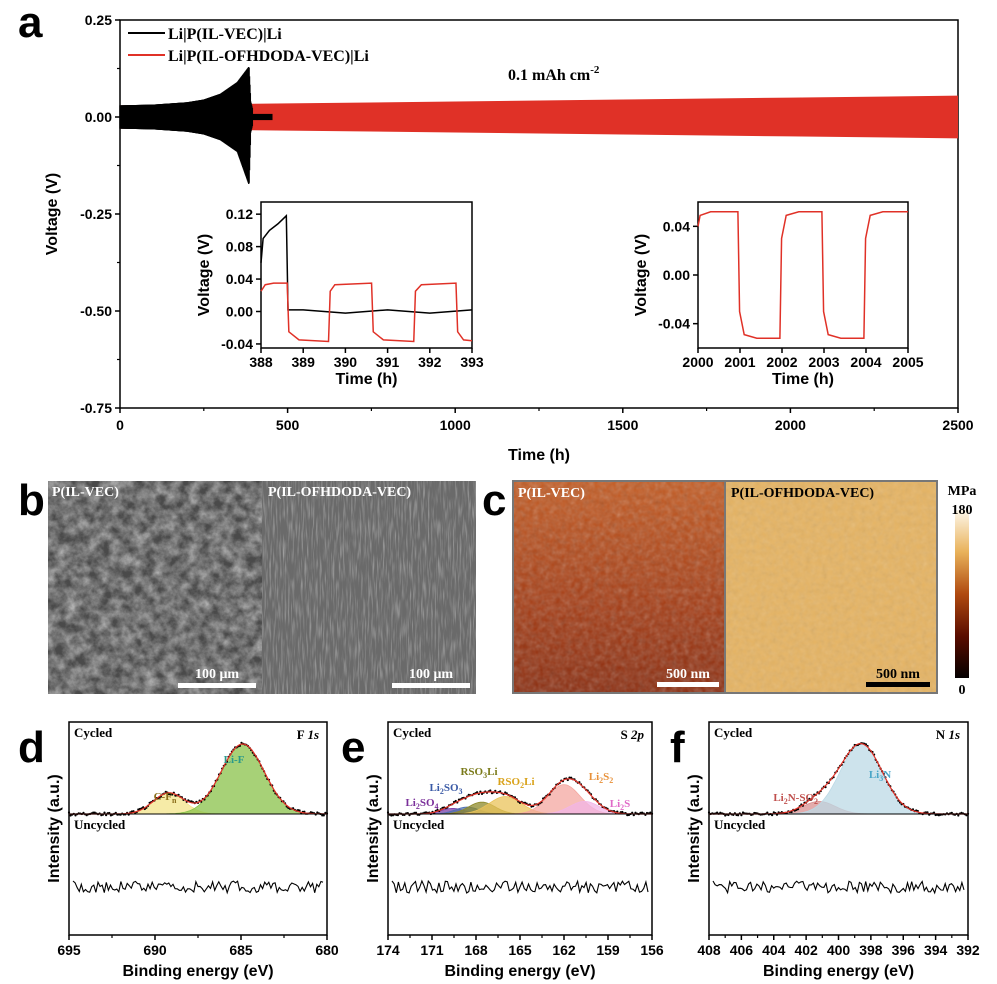 This screenshot has width=997, height=984. What do you see at coordinates (30, 23) in the screenshot?
I see `panel-letter-a: a` at bounding box center [30, 23].